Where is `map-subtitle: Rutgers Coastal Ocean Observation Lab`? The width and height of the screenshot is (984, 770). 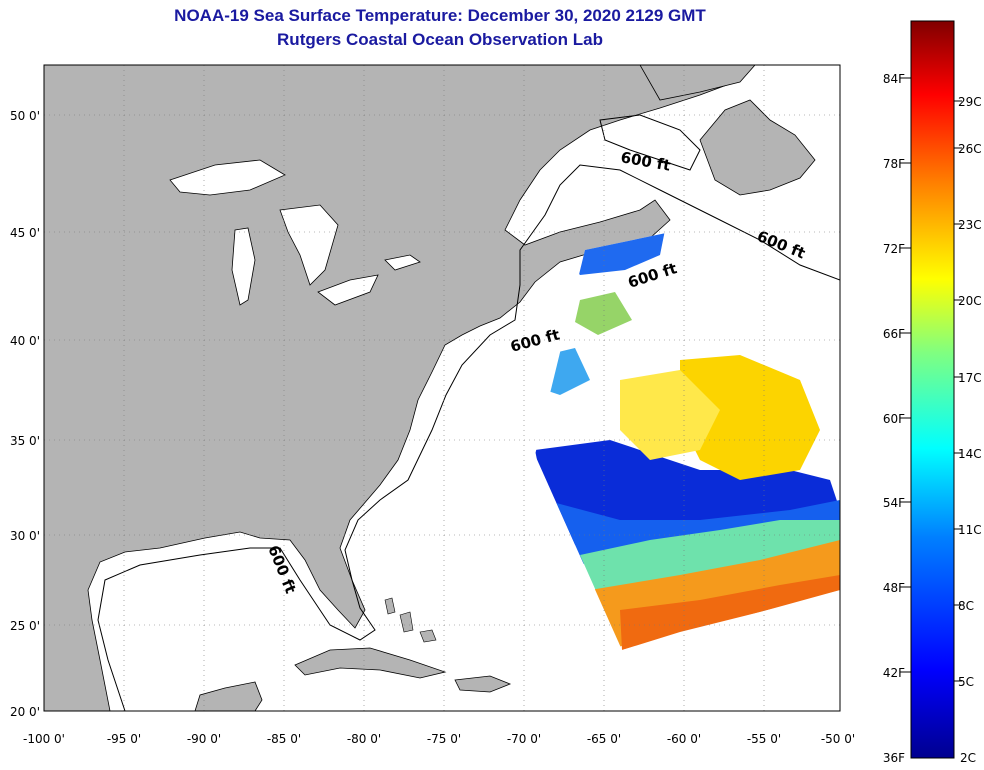 map-subtitle: Rutgers Coastal Ocean Observation Lab is located at coordinates (440, 39).